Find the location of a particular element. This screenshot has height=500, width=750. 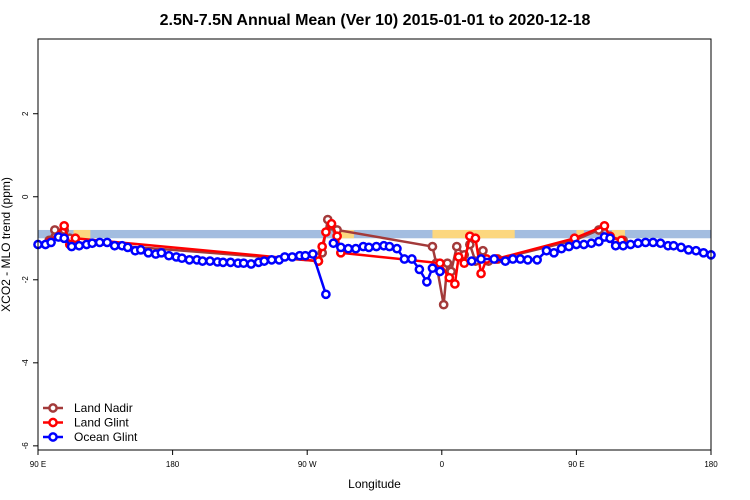

y-tick-label: 0 is located at coordinates (25, 196).